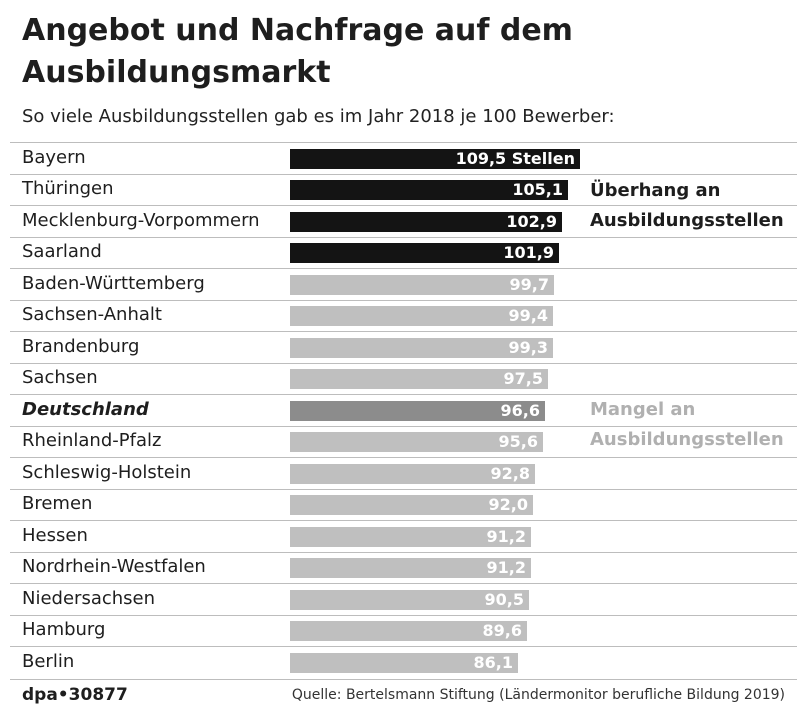 The width and height of the screenshot is (807, 719). Describe the element at coordinates (411, 505) in the screenshot. I see `bar: 92,0` at that location.